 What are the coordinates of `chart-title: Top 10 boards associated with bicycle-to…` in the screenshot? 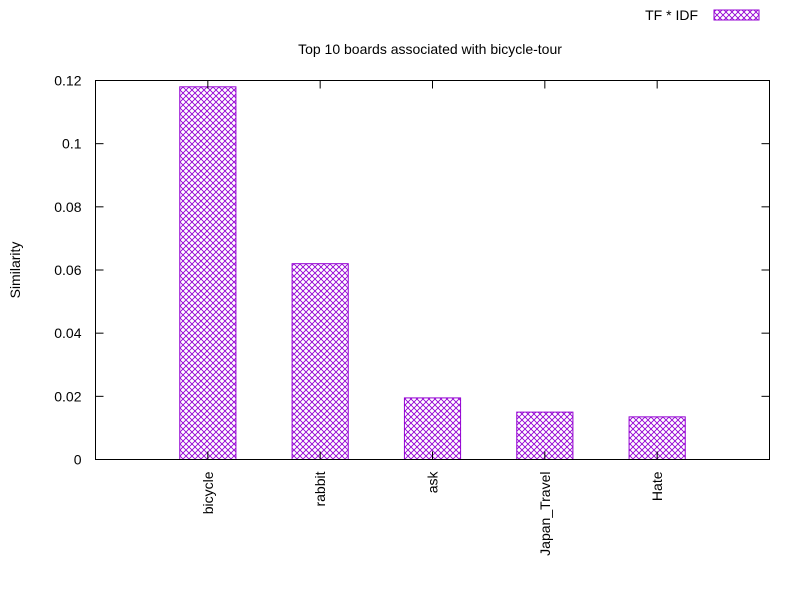 It's located at (430, 49).